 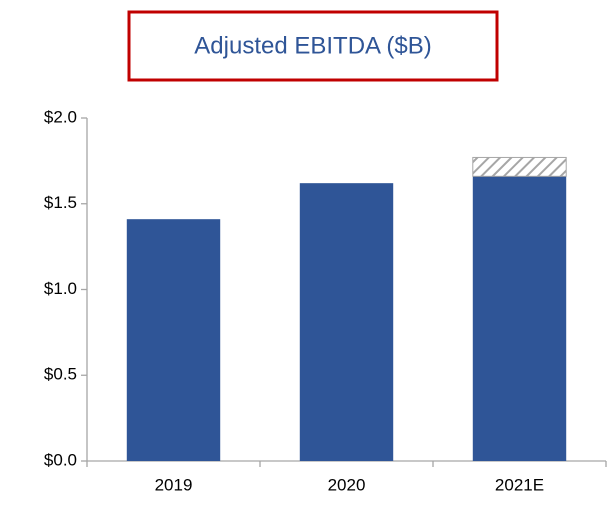 What do you see at coordinates (347, 484) in the screenshot?
I see `x-tick-label: 2020` at bounding box center [347, 484].